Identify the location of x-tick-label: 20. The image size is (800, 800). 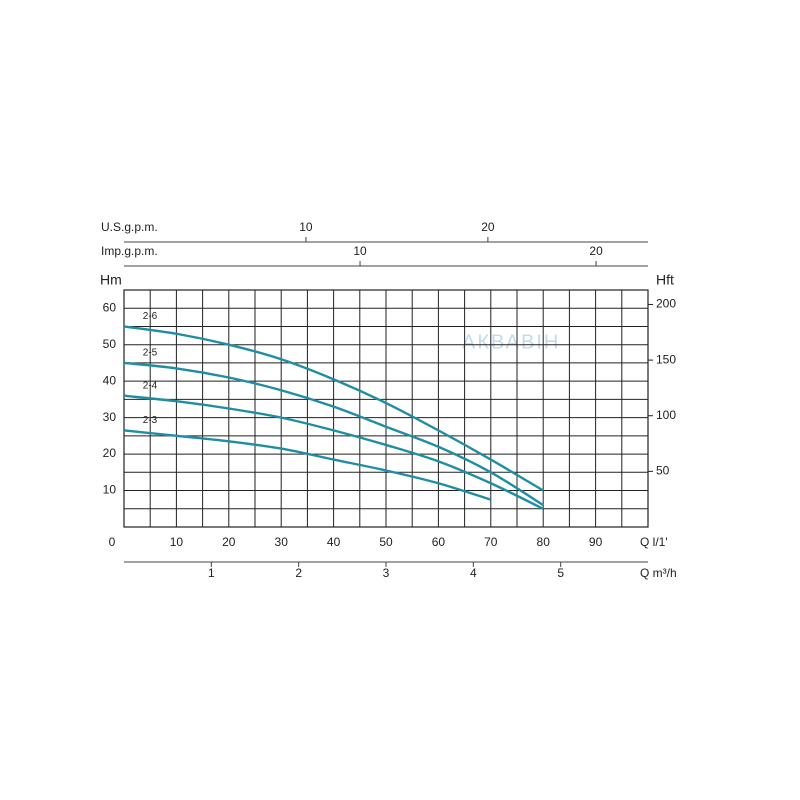
(229, 542).